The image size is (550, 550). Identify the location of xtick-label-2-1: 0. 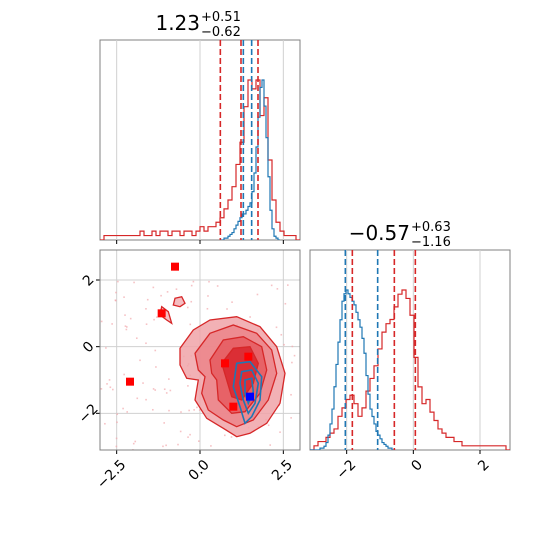
(417, 466).